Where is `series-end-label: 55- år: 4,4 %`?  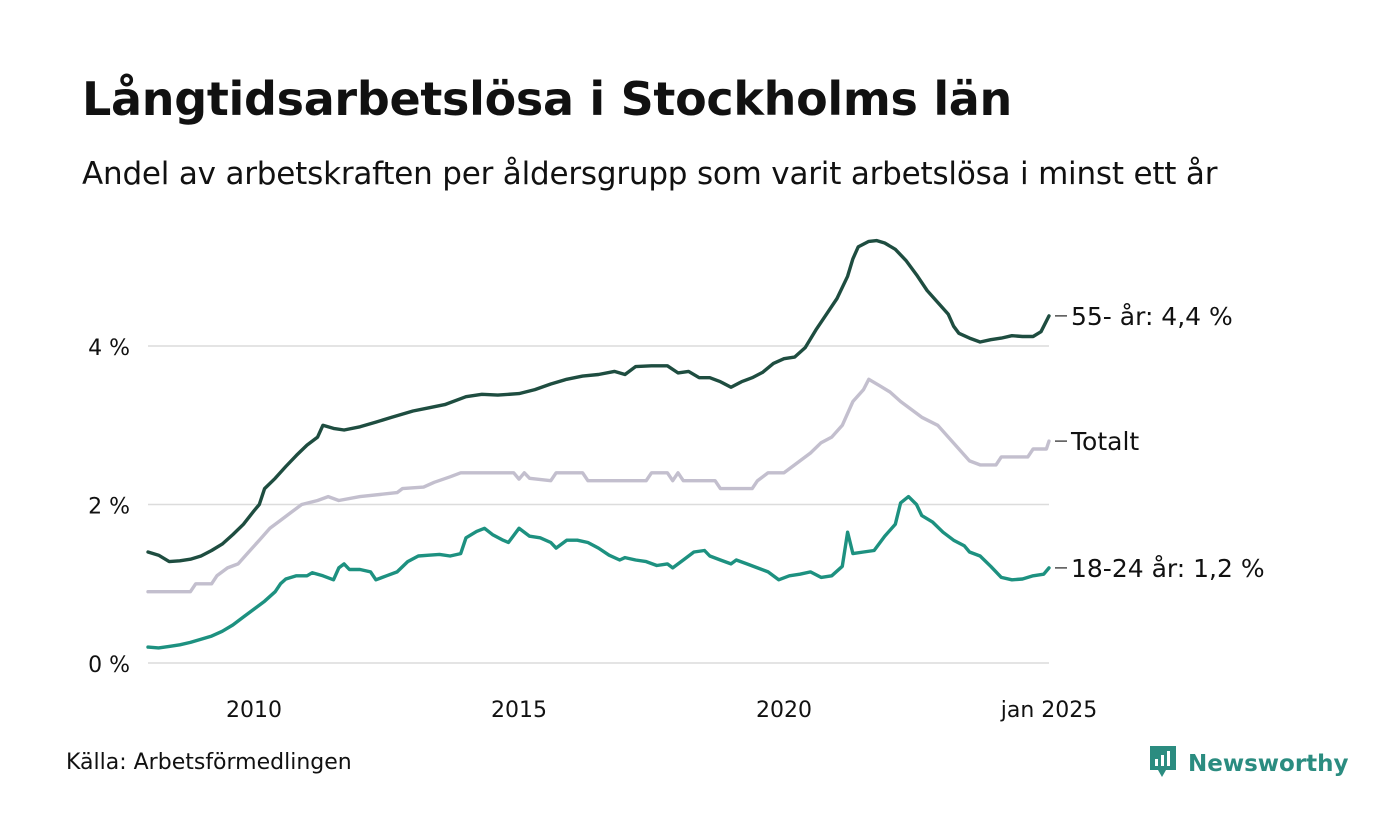
series-end-label: 55- år: 4,4 % is located at coordinates (1152, 316).